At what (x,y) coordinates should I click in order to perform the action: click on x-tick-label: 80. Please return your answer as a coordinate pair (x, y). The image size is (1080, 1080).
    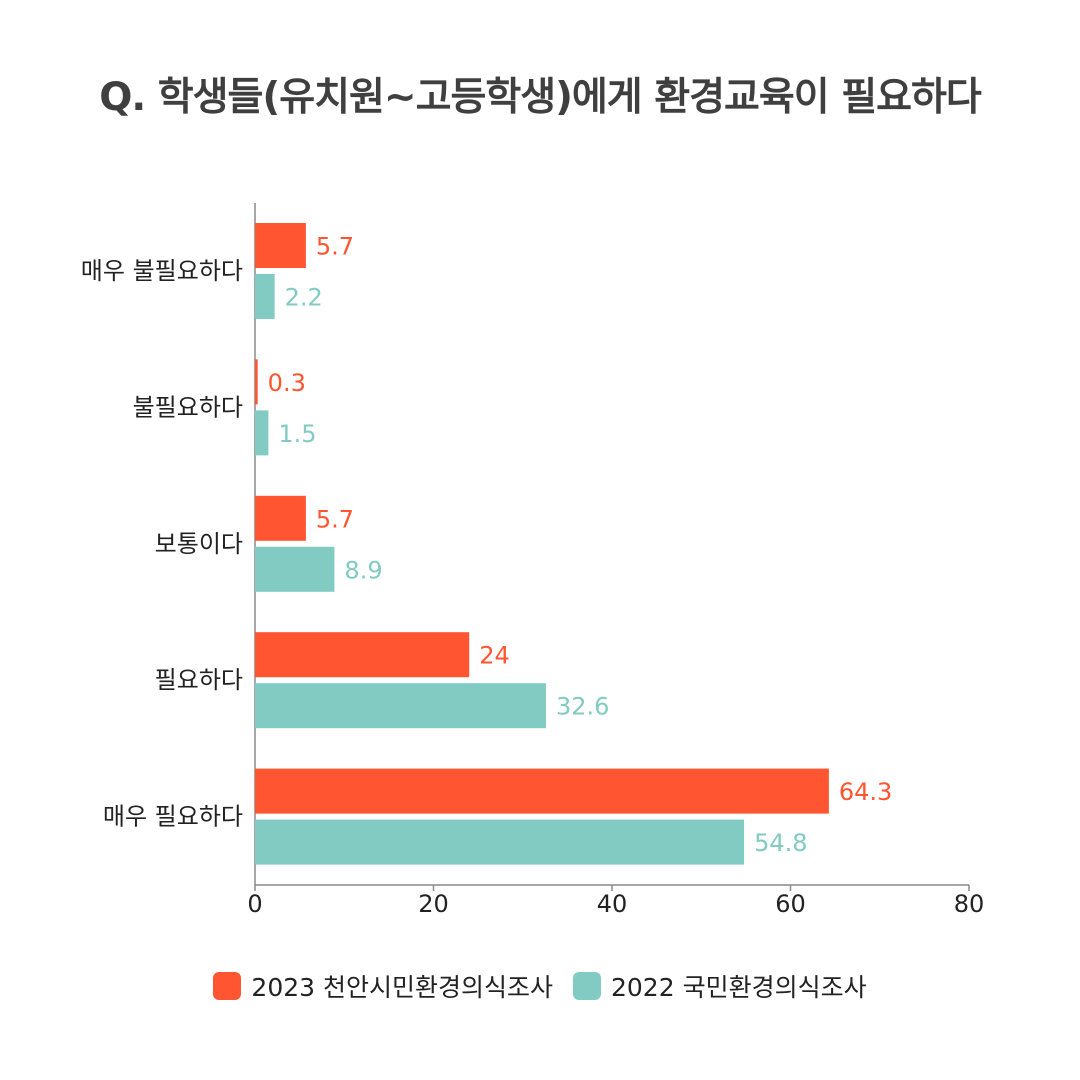
    Looking at the image, I should click on (969, 904).